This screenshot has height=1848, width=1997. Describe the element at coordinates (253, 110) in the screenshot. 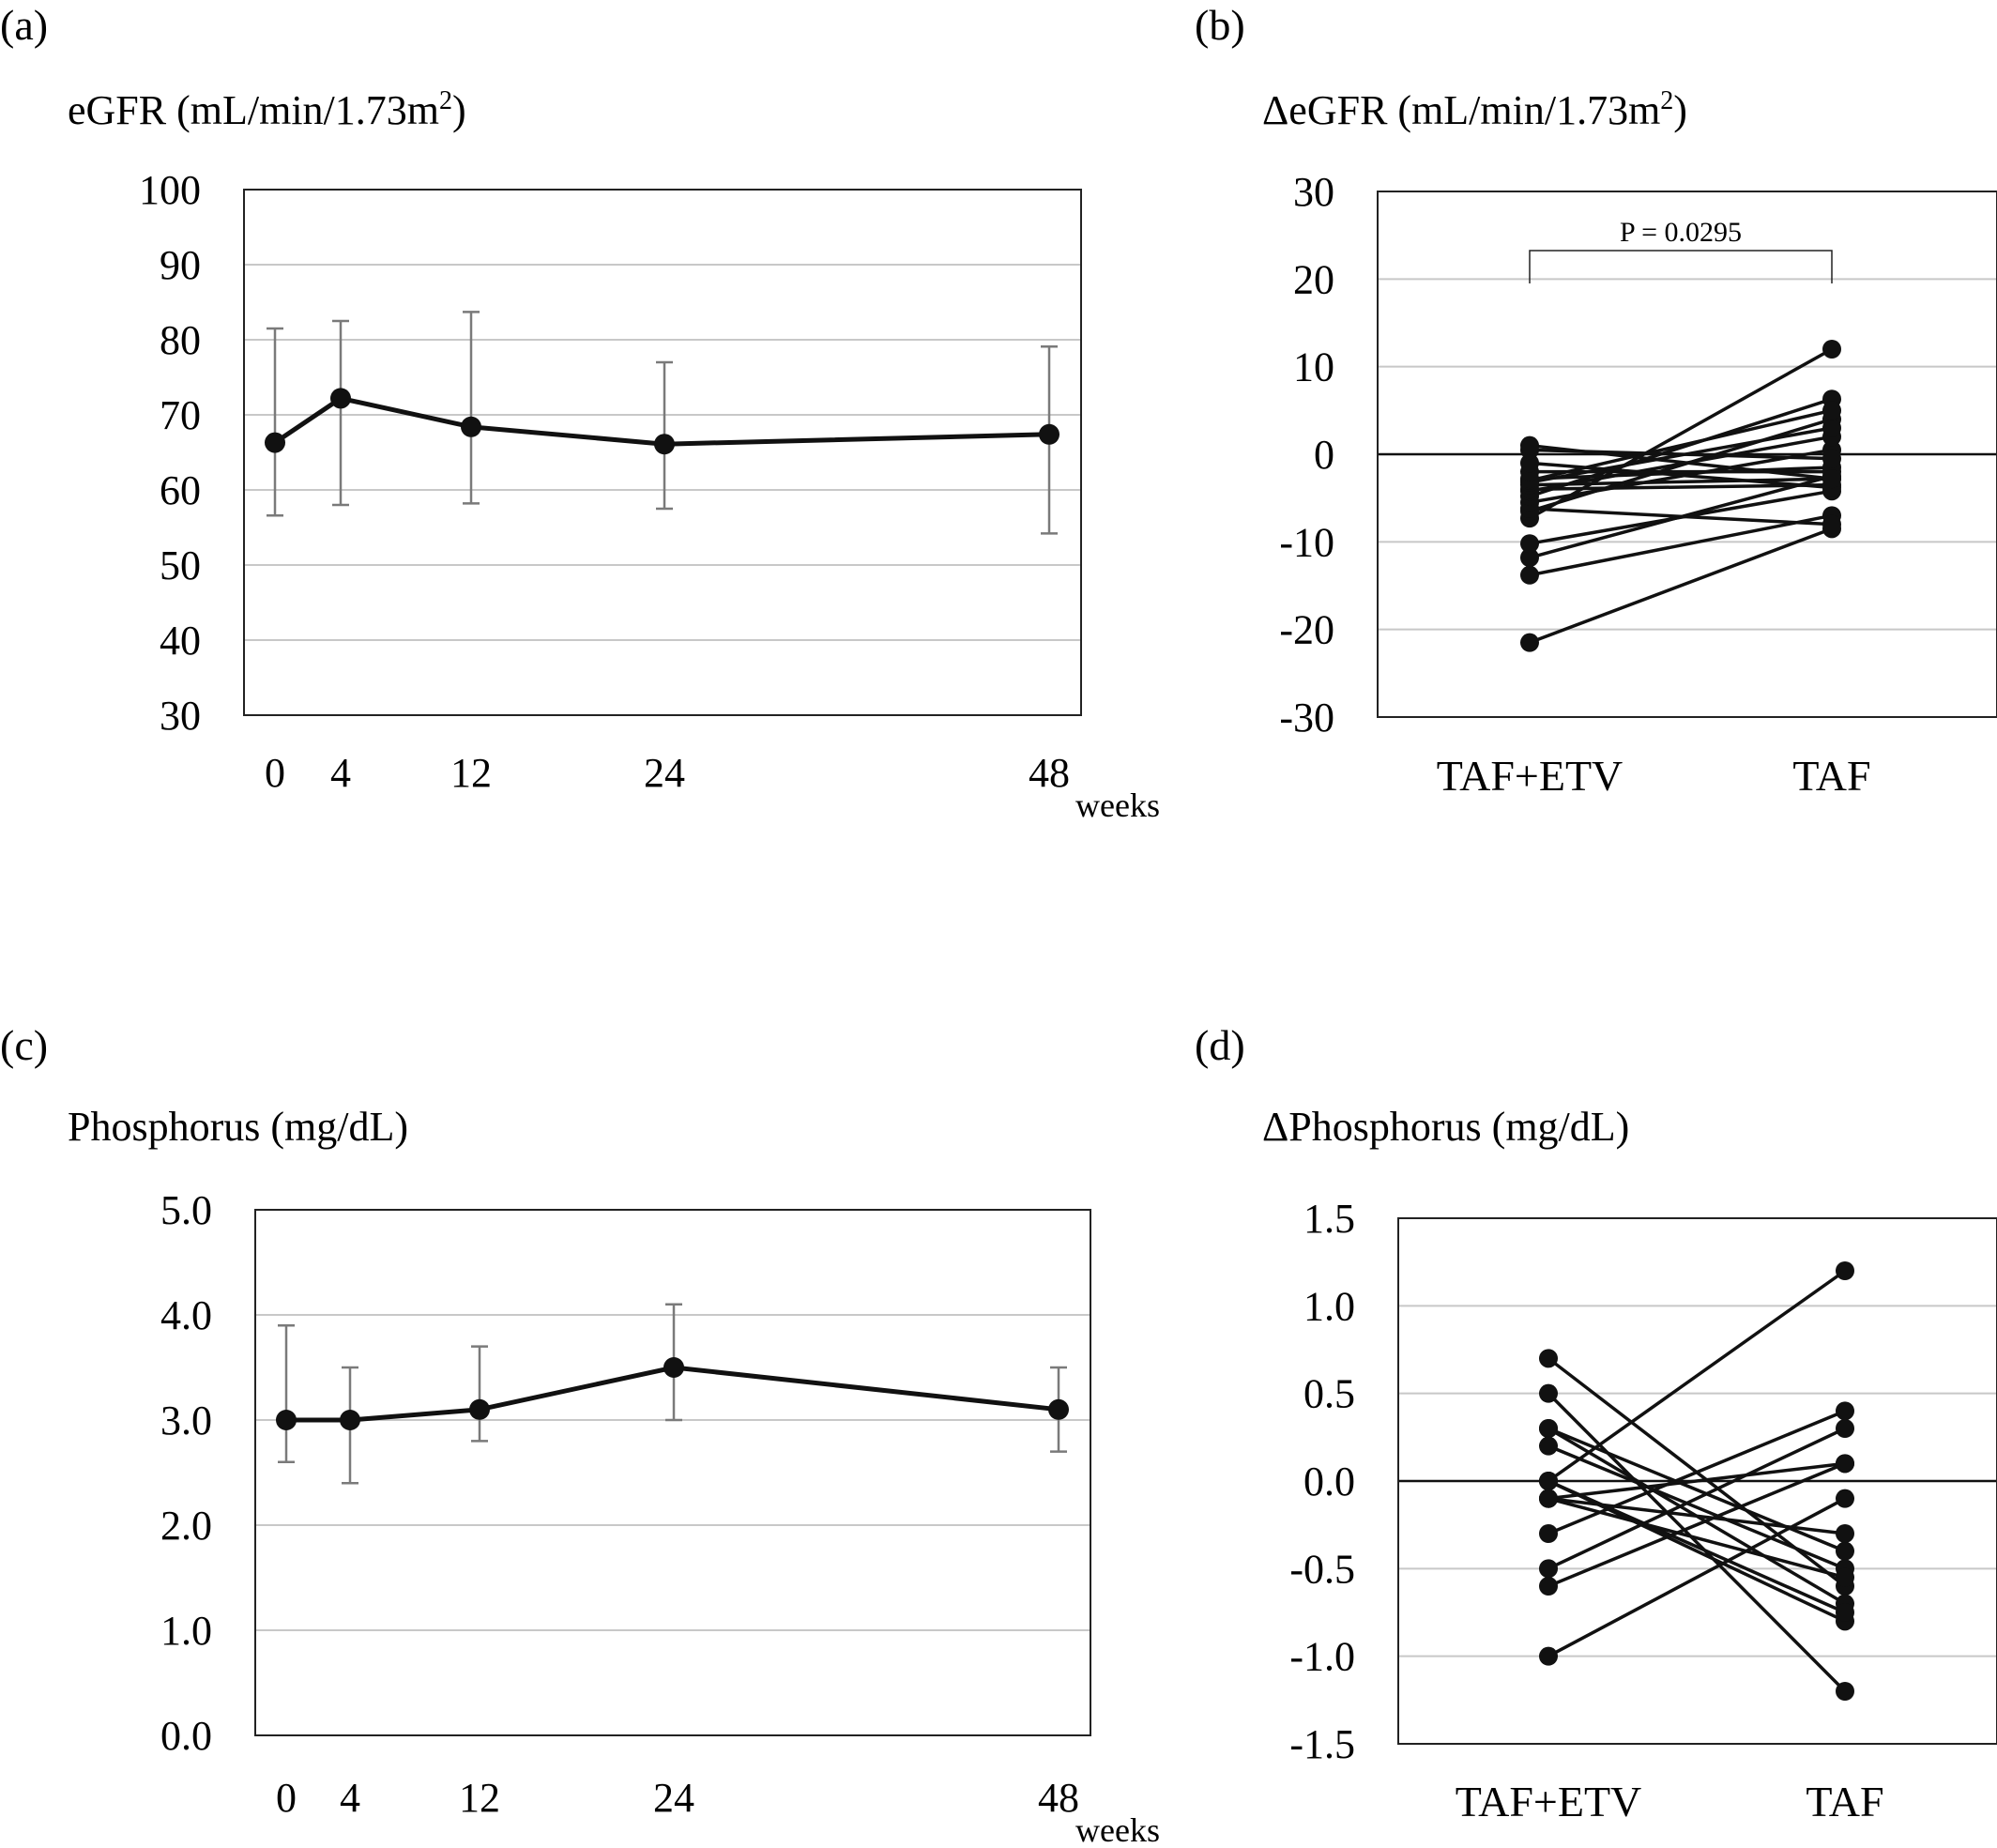

I see `panel-a-ylabel-main: eGFR (mL/min/1.73m` at that location.